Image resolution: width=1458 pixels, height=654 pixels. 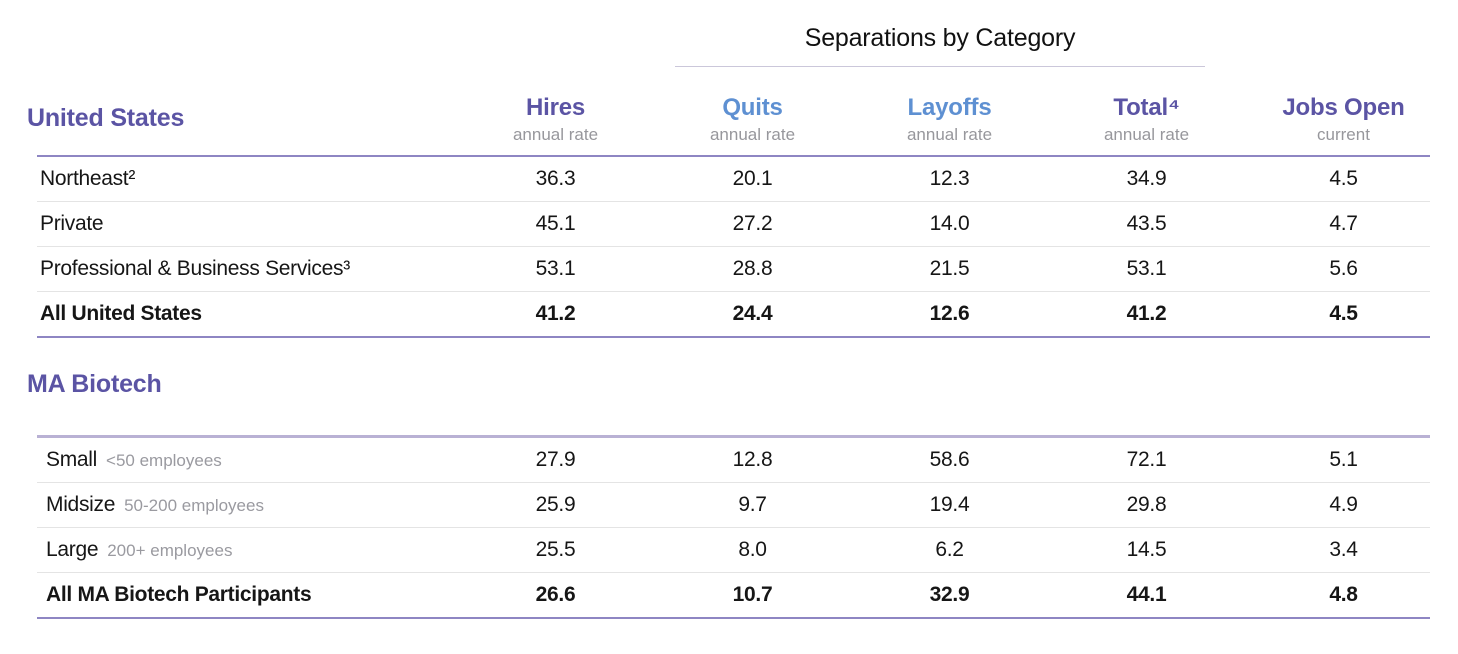 I want to click on cell-layoffs: 14.0, so click(x=949, y=223).